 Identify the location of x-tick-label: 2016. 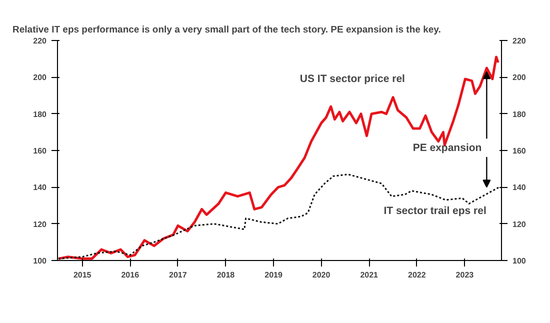
(130, 275).